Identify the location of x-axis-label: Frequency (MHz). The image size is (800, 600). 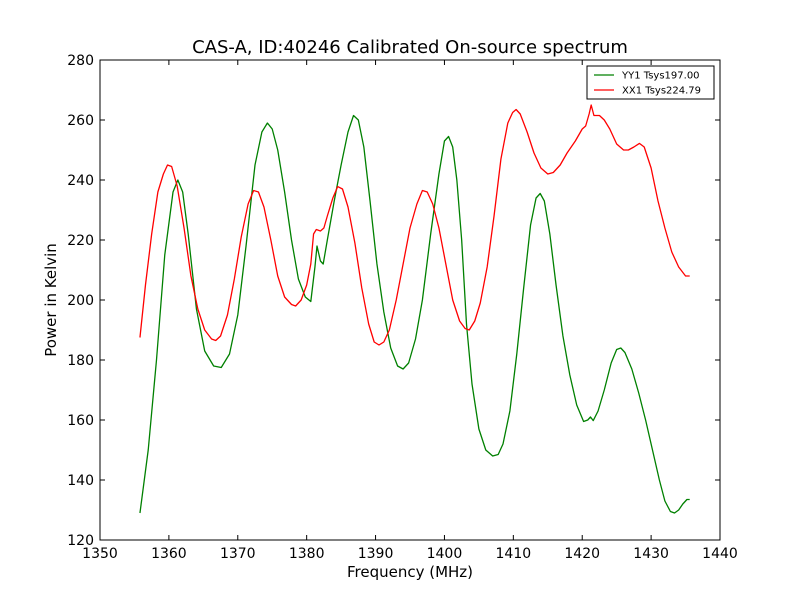
(410, 572).